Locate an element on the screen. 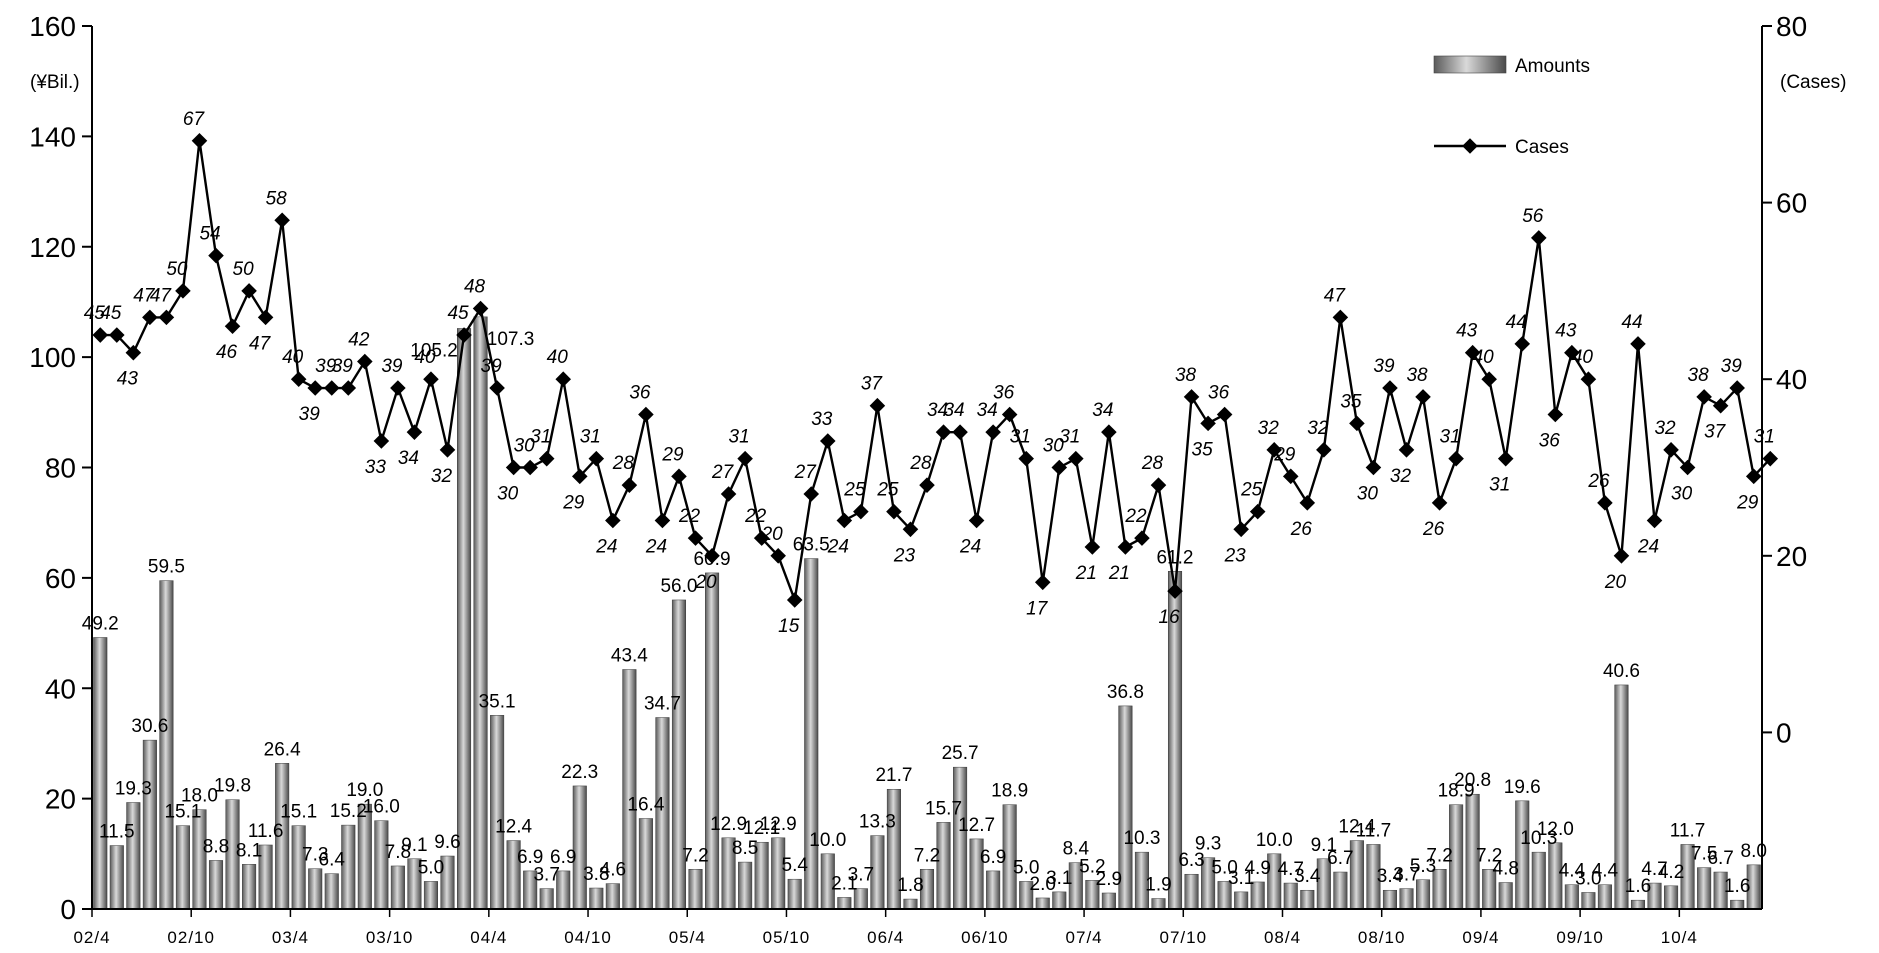  amount-data-label: 3.1 is located at coordinates (1241, 878).